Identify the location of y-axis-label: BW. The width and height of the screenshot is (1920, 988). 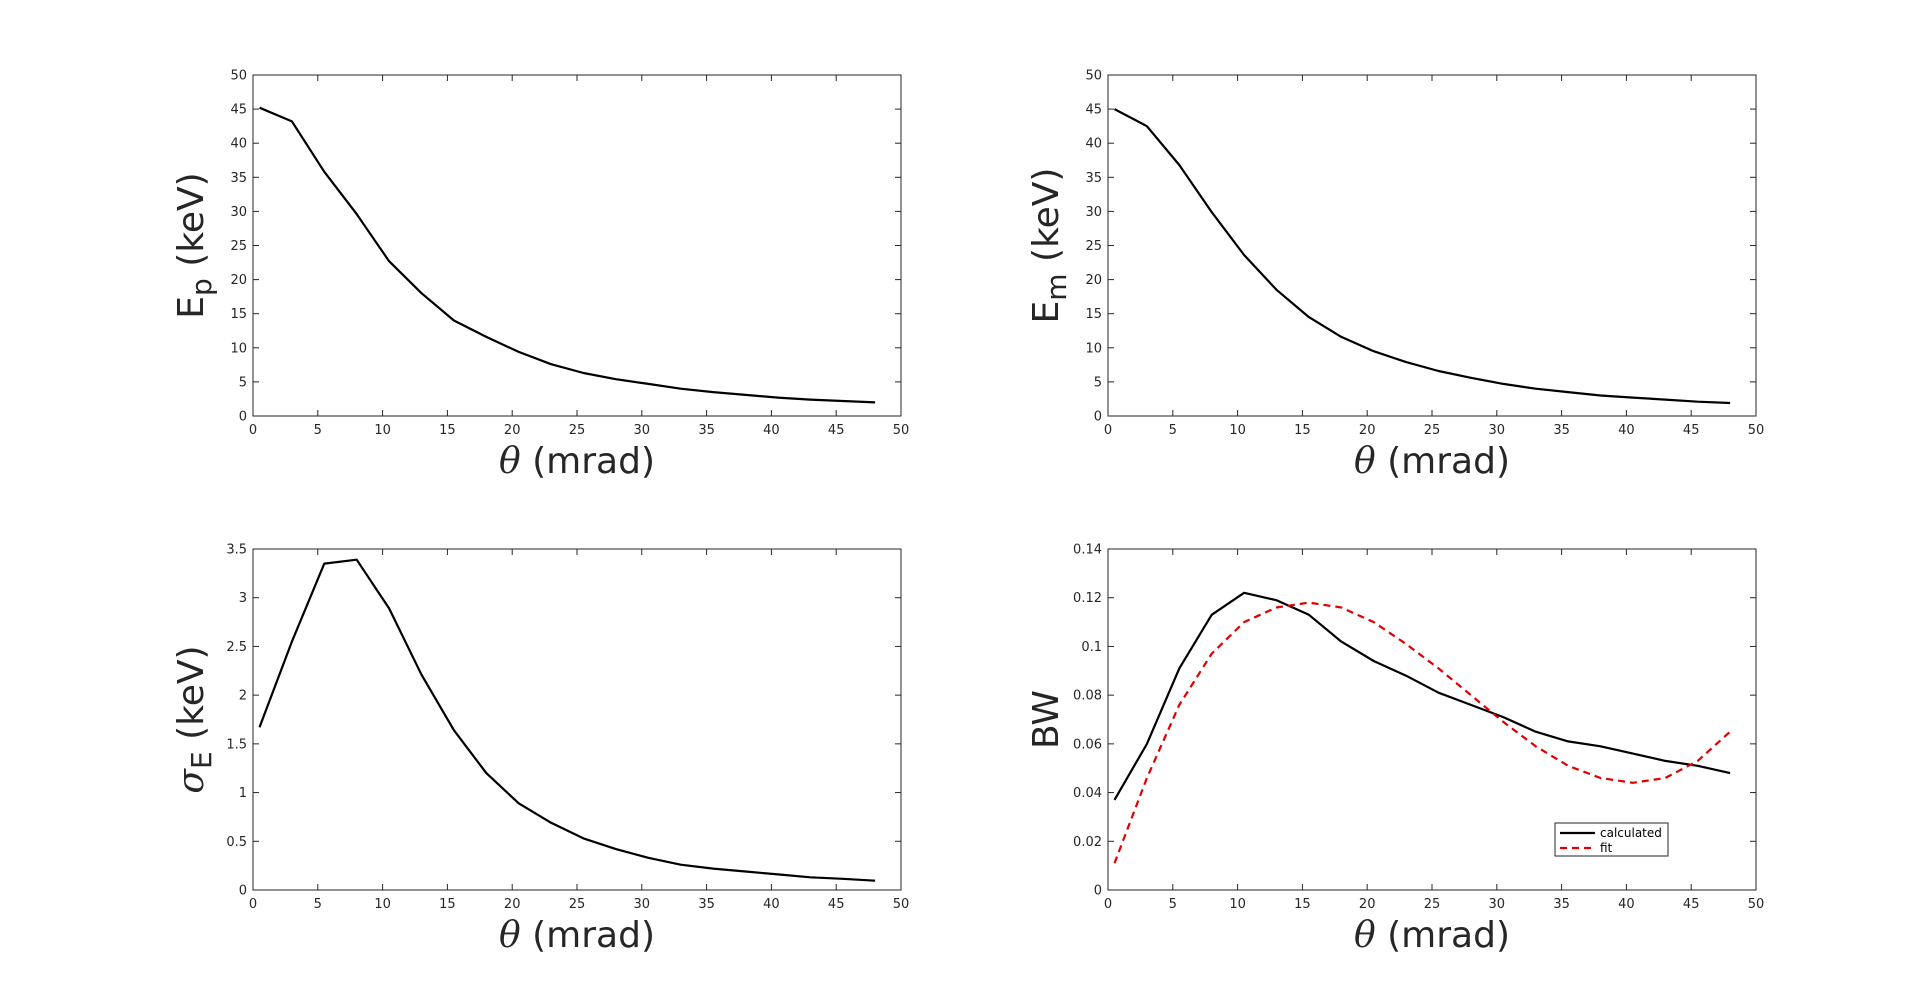
(1046, 719).